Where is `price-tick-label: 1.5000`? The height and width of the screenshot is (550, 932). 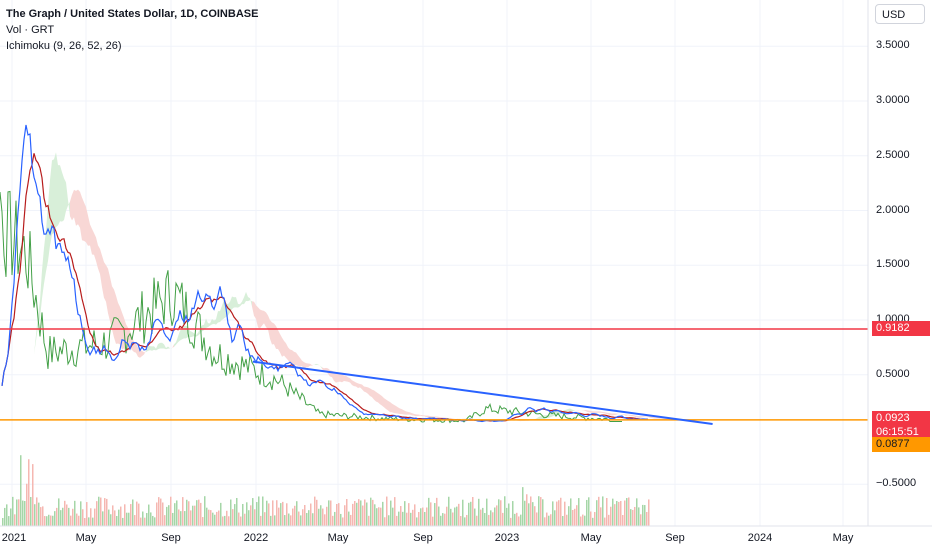 price-tick-label: 1.5000 is located at coordinates (893, 264).